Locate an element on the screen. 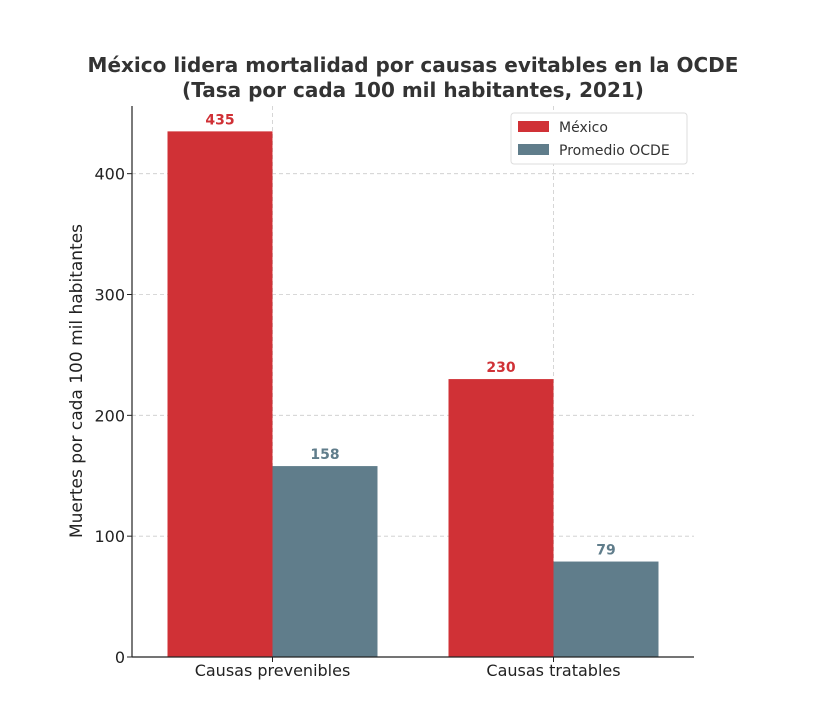 The image size is (815, 705). data-label: 230 is located at coordinates (500, 368).